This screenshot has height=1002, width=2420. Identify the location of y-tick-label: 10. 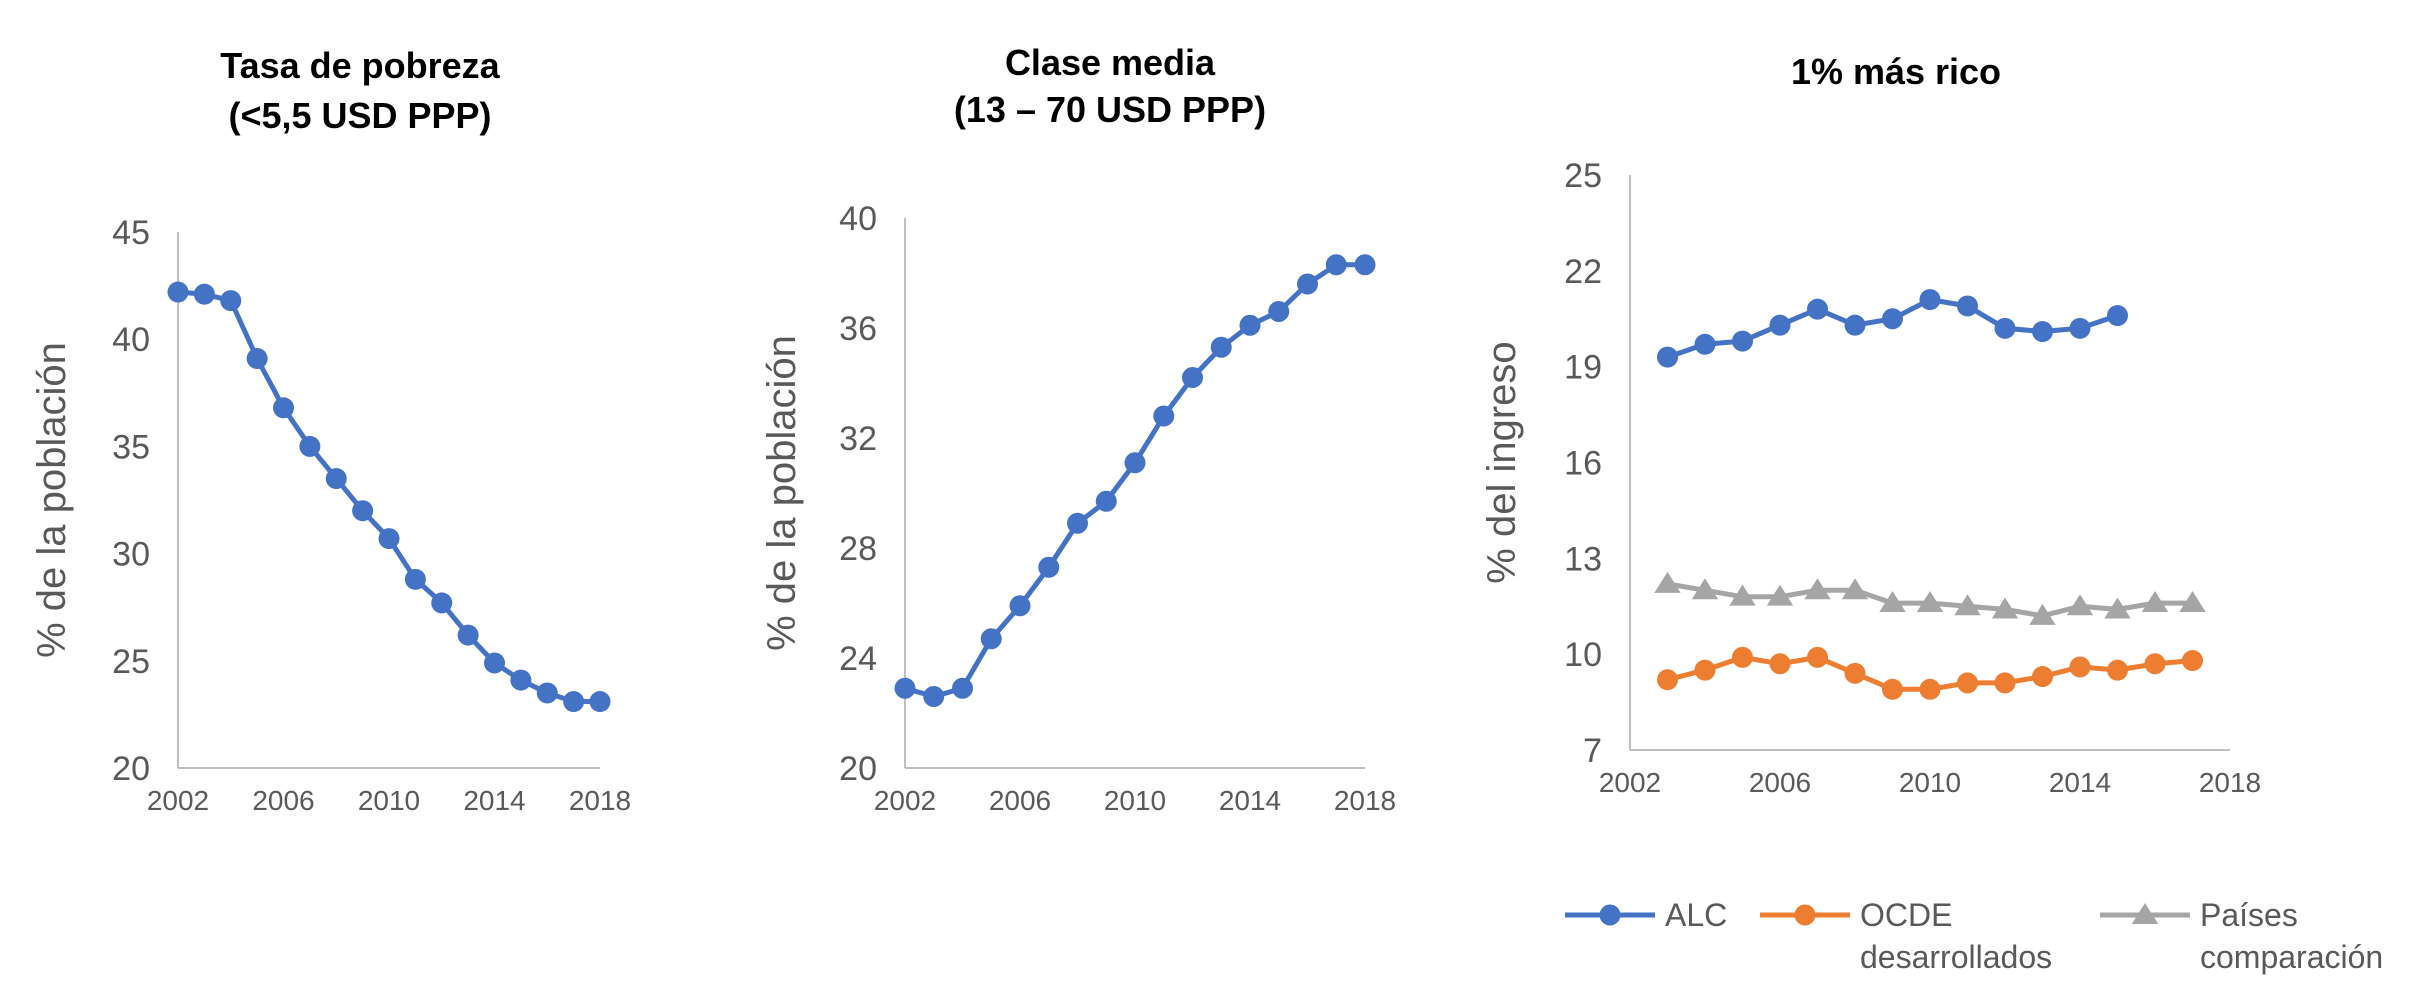
(1583, 655).